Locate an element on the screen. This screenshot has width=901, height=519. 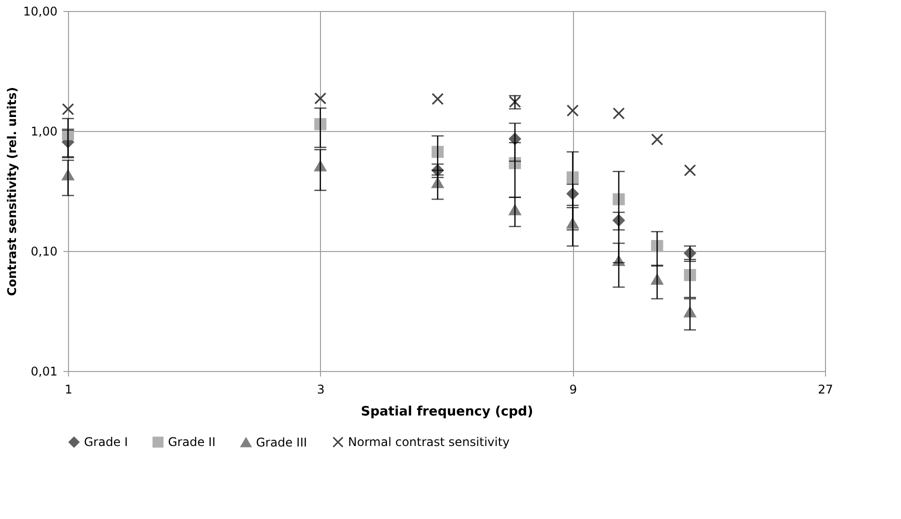
x-axis-title: Spatial frequency (cpd) is located at coordinates (447, 412).